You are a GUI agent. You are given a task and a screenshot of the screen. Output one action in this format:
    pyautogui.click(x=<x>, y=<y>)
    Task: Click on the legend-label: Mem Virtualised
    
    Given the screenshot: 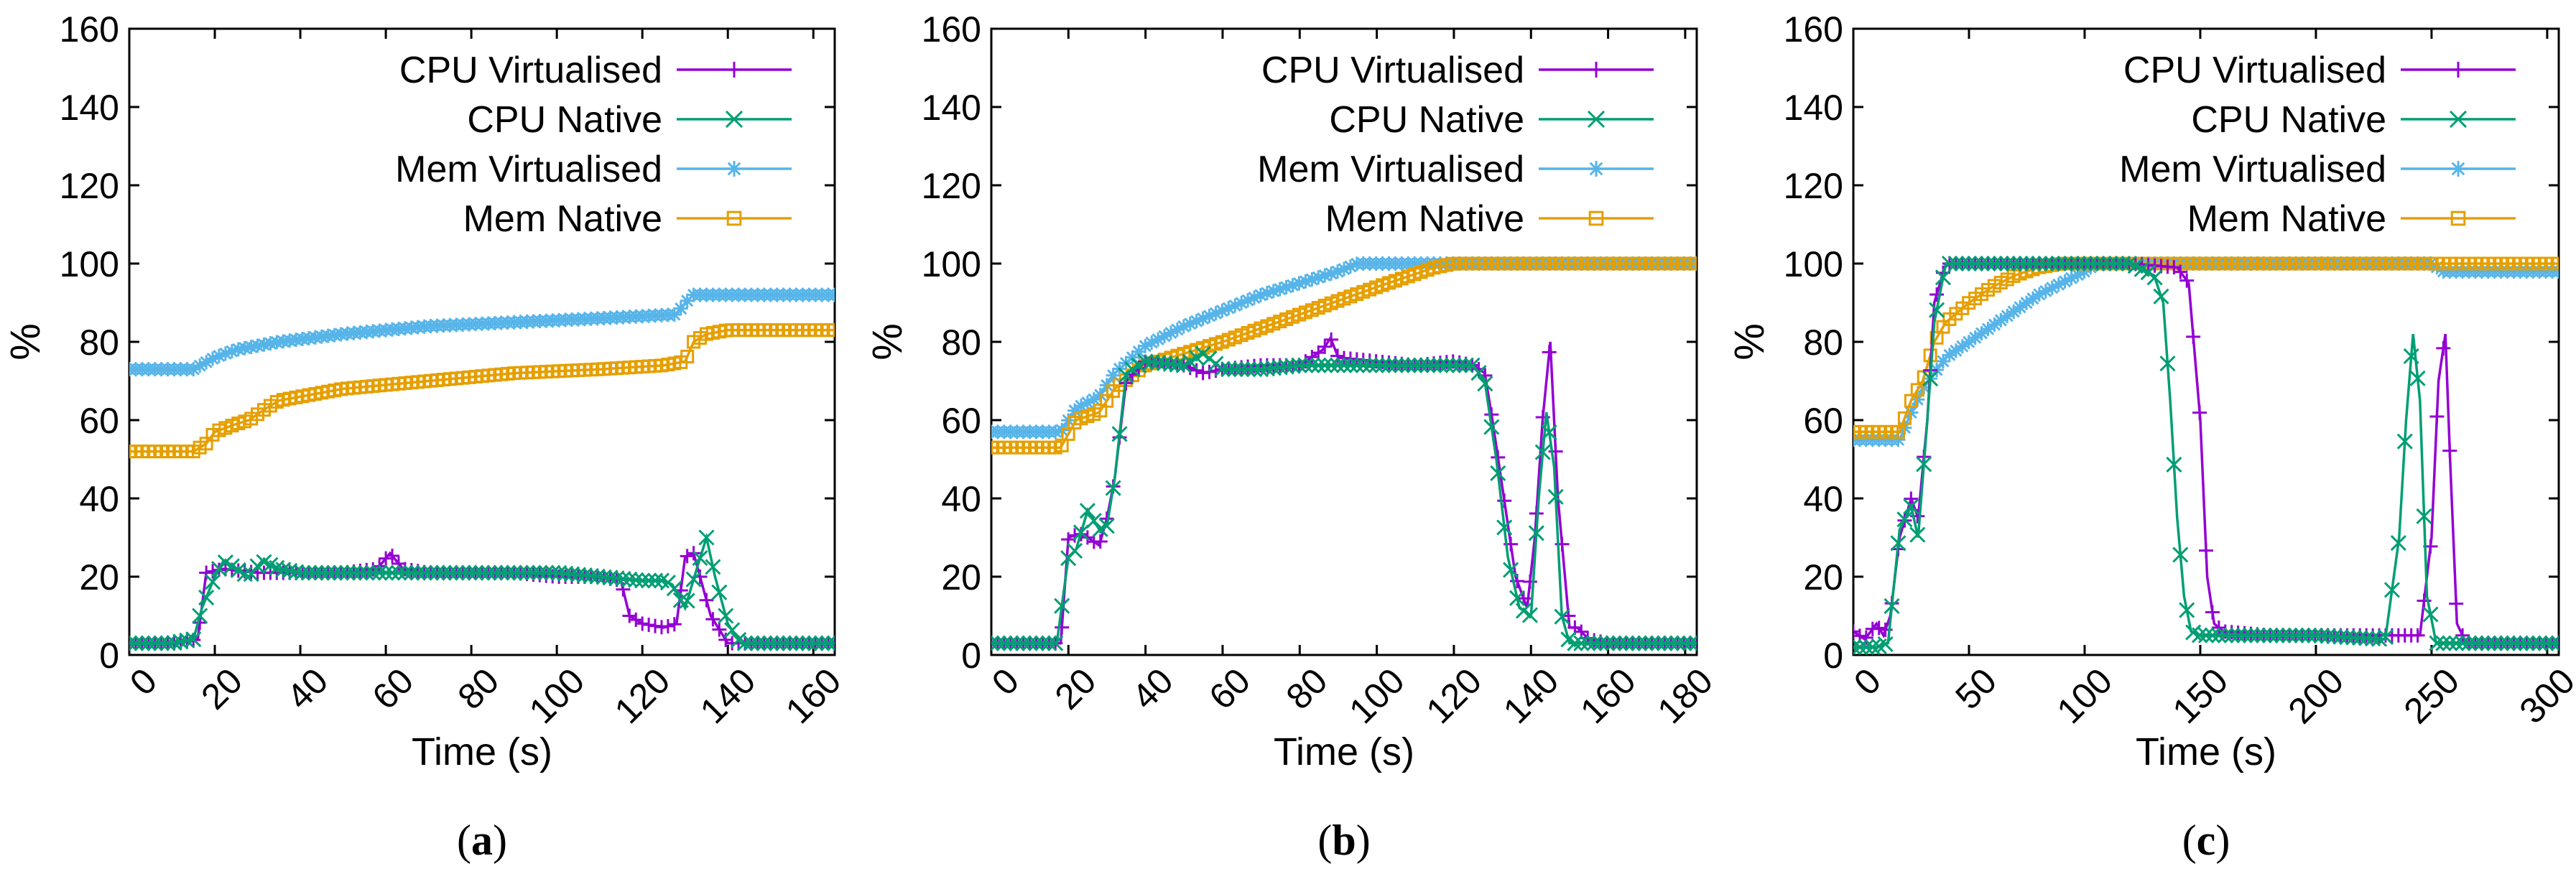 What is the action you would take?
    pyautogui.click(x=528, y=169)
    